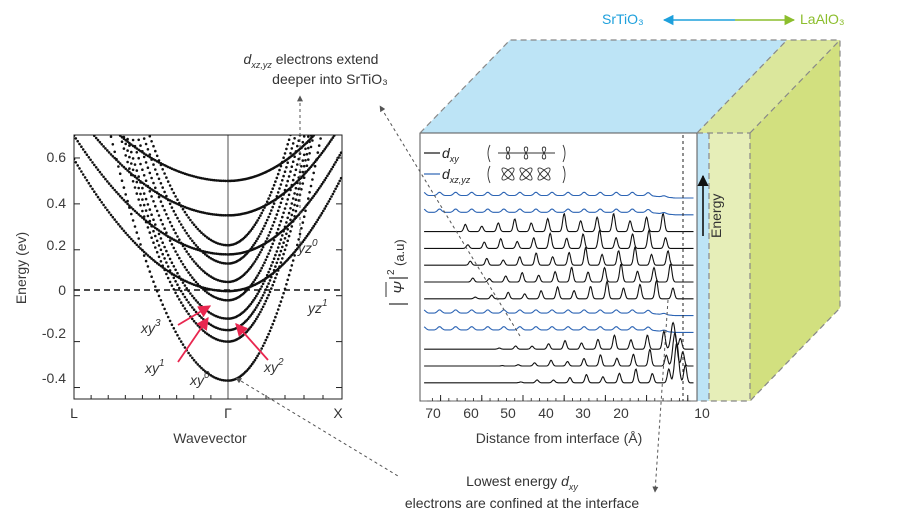 The image size is (898, 518). What do you see at coordinates (723, 267) in the screenshot?
I see `laalo3-front-face` at bounding box center [723, 267].